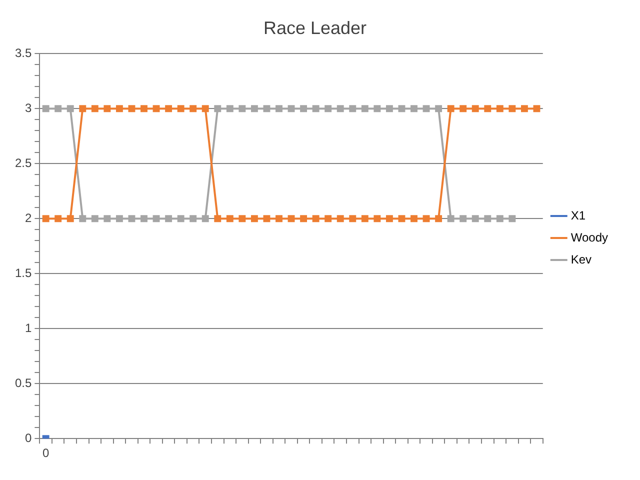 The image size is (640, 480). Describe the element at coordinates (581, 259) in the screenshot. I see `legend-label: Kev` at that location.